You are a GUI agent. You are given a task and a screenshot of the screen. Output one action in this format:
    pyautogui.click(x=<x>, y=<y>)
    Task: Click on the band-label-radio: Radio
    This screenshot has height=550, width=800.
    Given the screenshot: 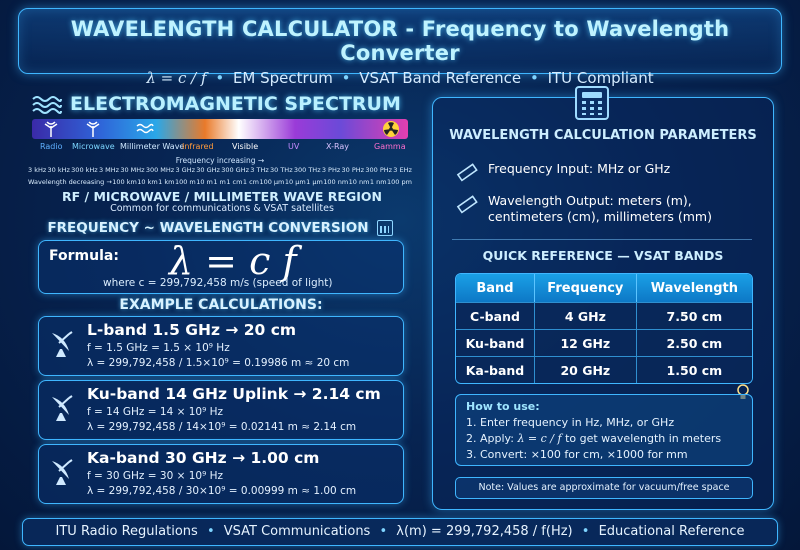 What is the action you would take?
    pyautogui.click(x=51, y=146)
    